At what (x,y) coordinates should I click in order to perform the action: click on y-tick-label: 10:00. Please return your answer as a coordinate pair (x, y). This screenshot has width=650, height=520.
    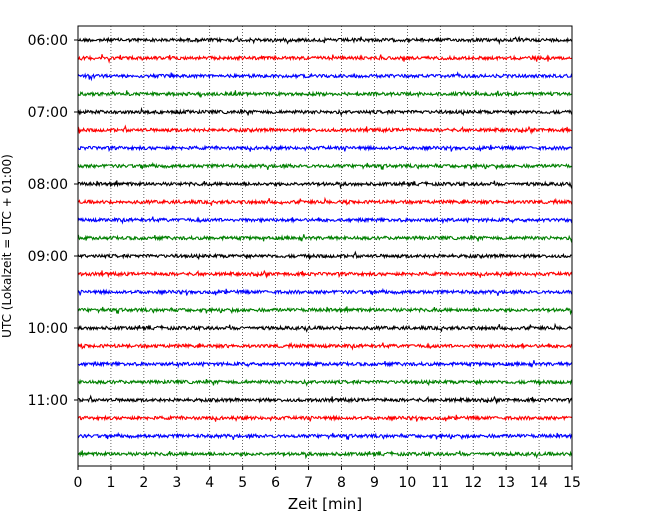
    Looking at the image, I should click on (48, 329).